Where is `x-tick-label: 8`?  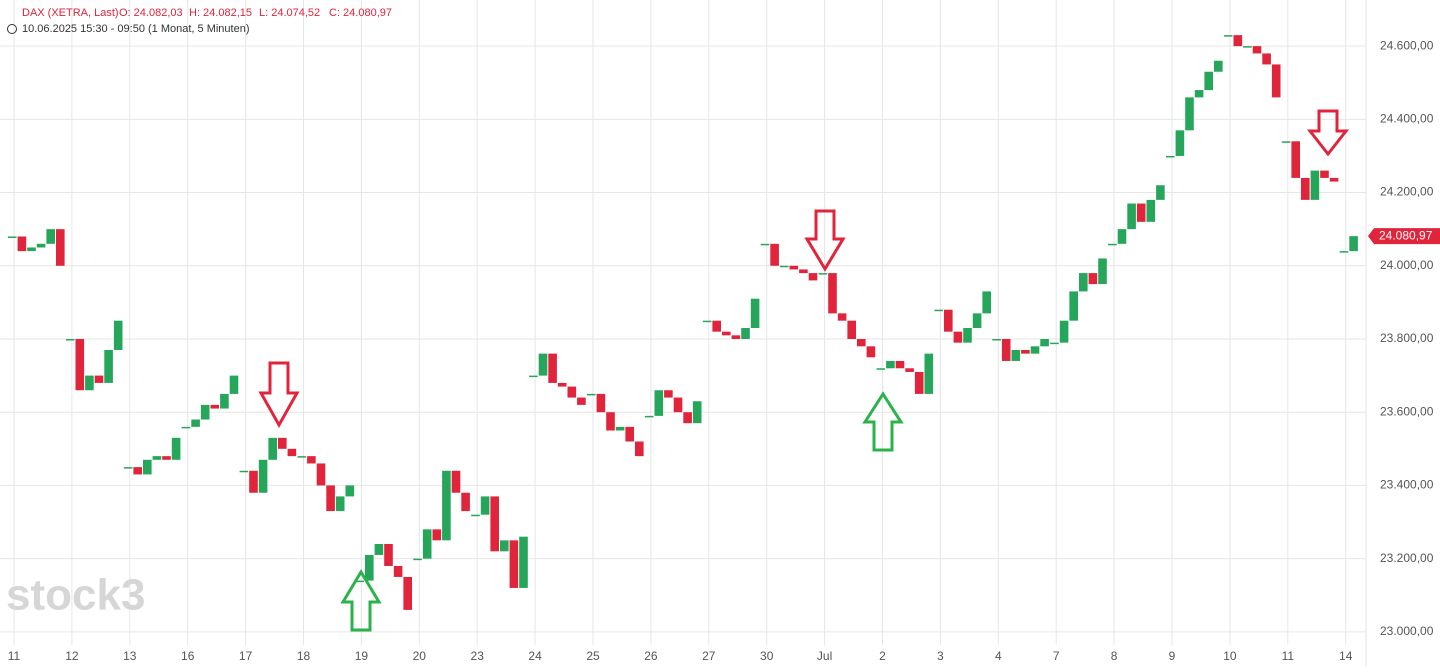 x-tick-label: 8 is located at coordinates (1114, 656).